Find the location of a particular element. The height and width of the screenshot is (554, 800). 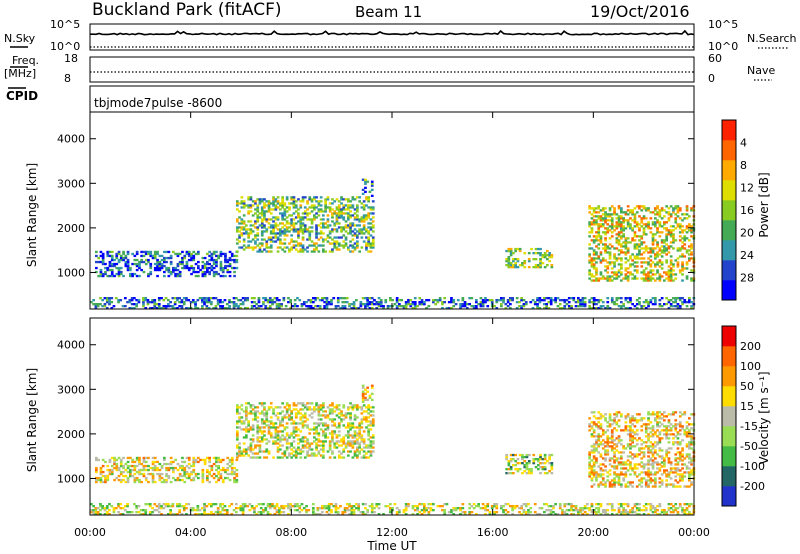

date-label: 19/Oct/2016 is located at coordinates (640, 11).